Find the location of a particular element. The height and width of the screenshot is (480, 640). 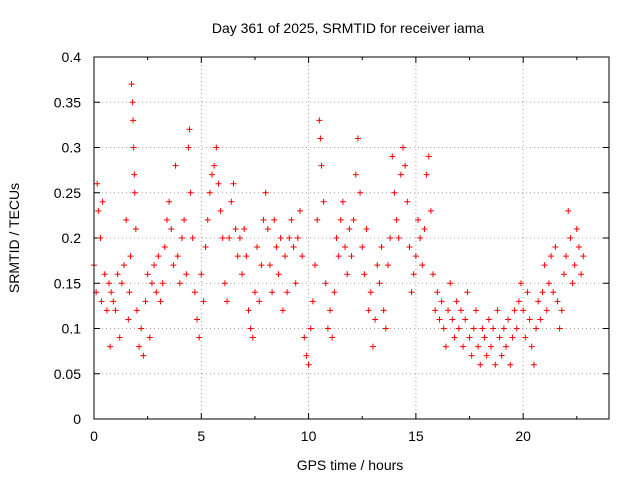

y-tick-label: 0.3 is located at coordinates (72, 148).